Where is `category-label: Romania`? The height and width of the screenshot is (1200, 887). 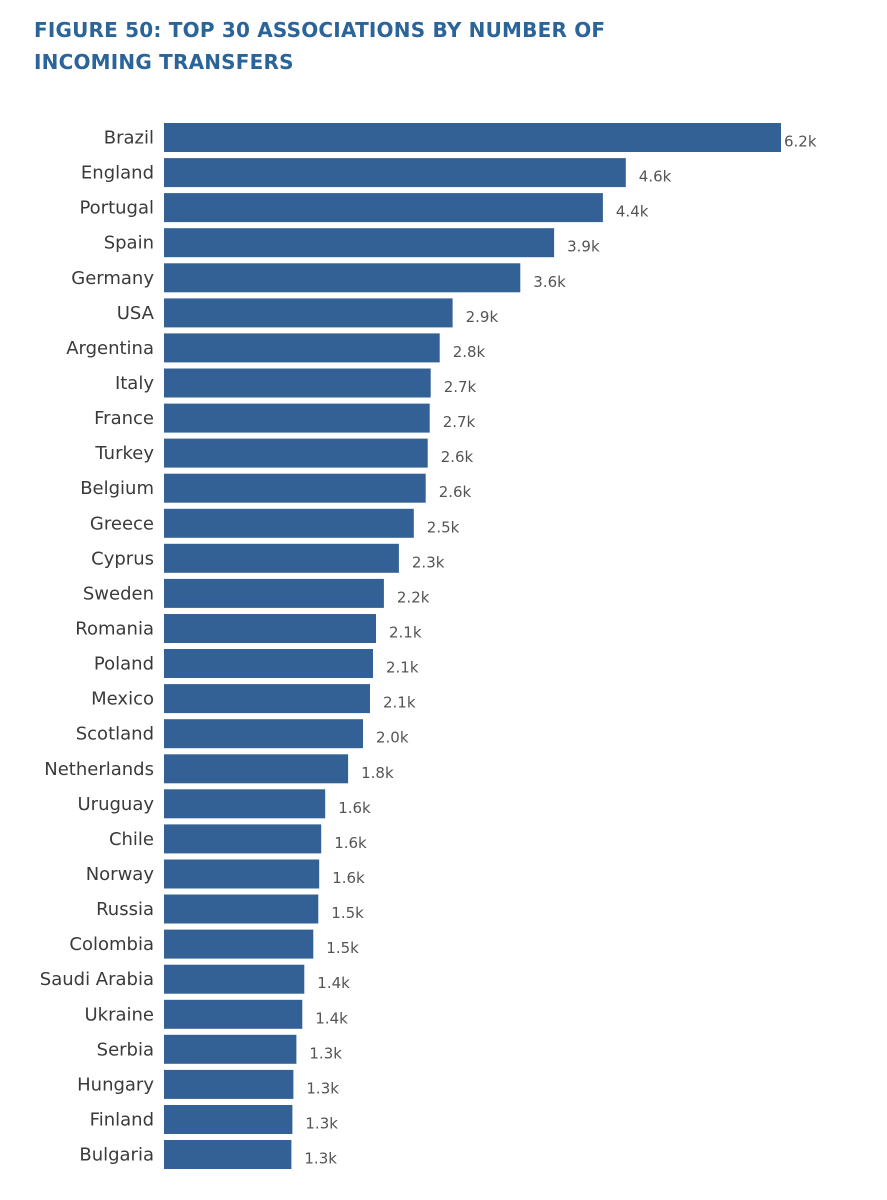
category-label: Romania is located at coordinates (114, 629).